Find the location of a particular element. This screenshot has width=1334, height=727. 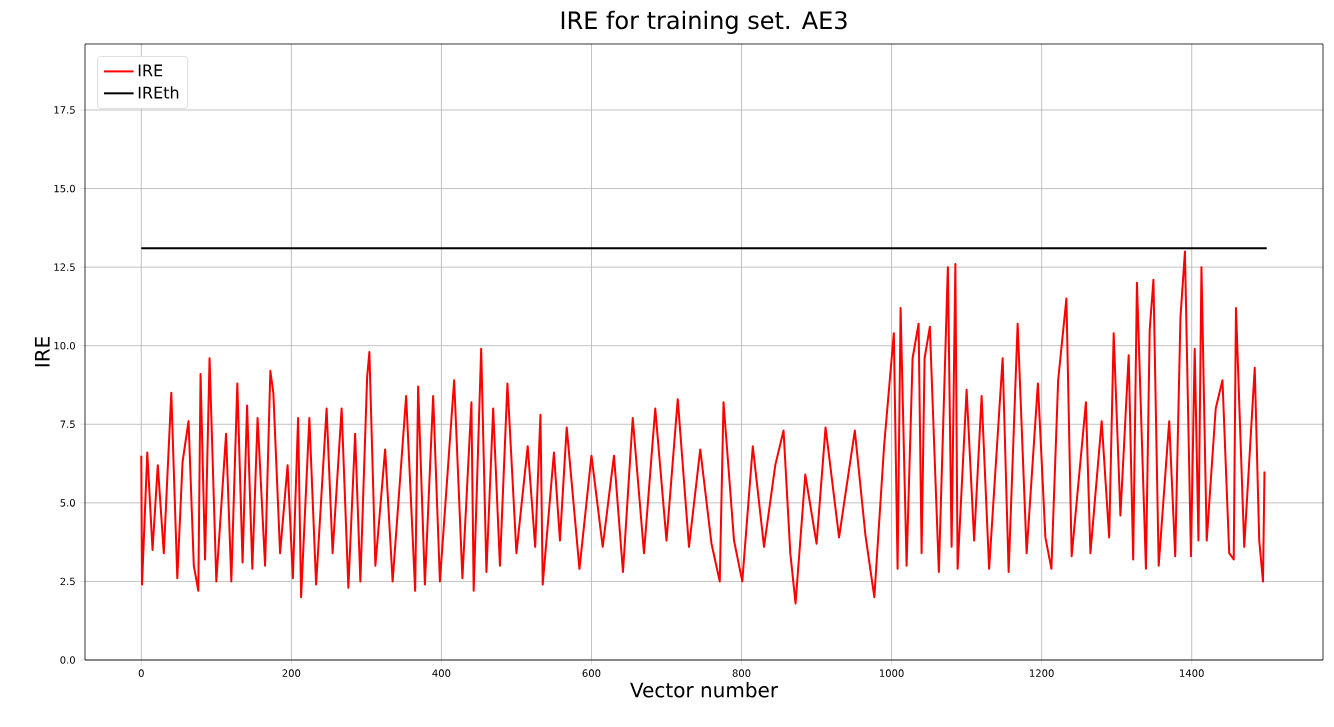

x-tick-label: 1000 is located at coordinates (891, 673).